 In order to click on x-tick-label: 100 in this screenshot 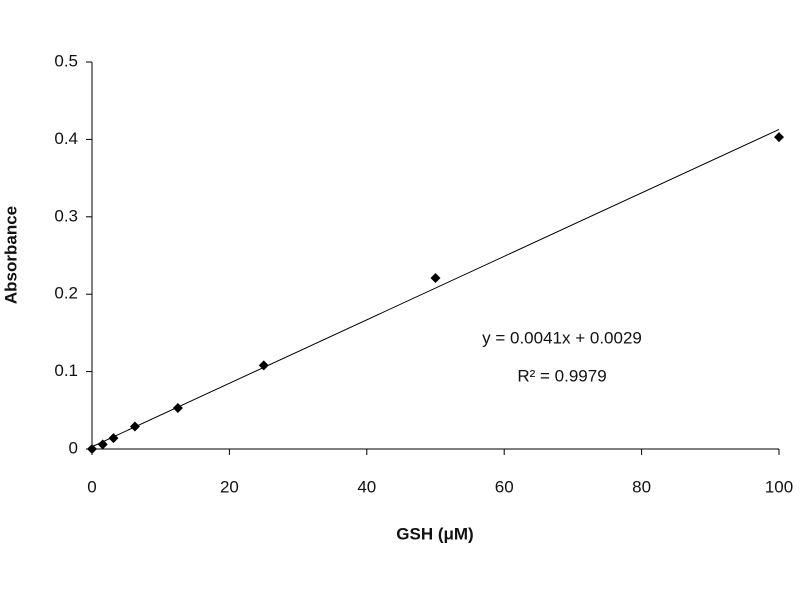, I will do `click(779, 486)`.